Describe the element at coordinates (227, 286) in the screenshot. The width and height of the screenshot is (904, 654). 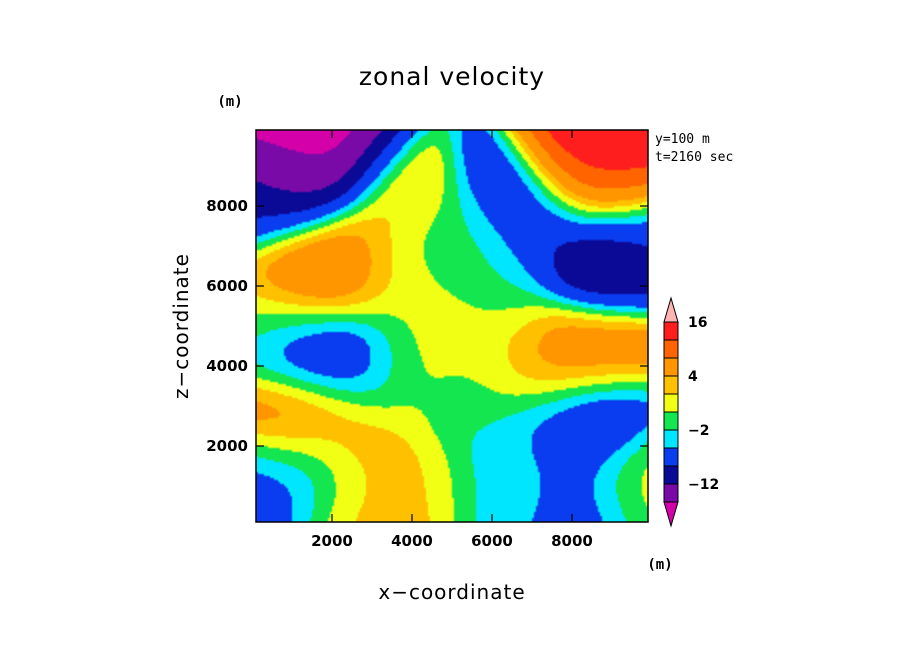
I see `y-tick-label: 6000` at that location.